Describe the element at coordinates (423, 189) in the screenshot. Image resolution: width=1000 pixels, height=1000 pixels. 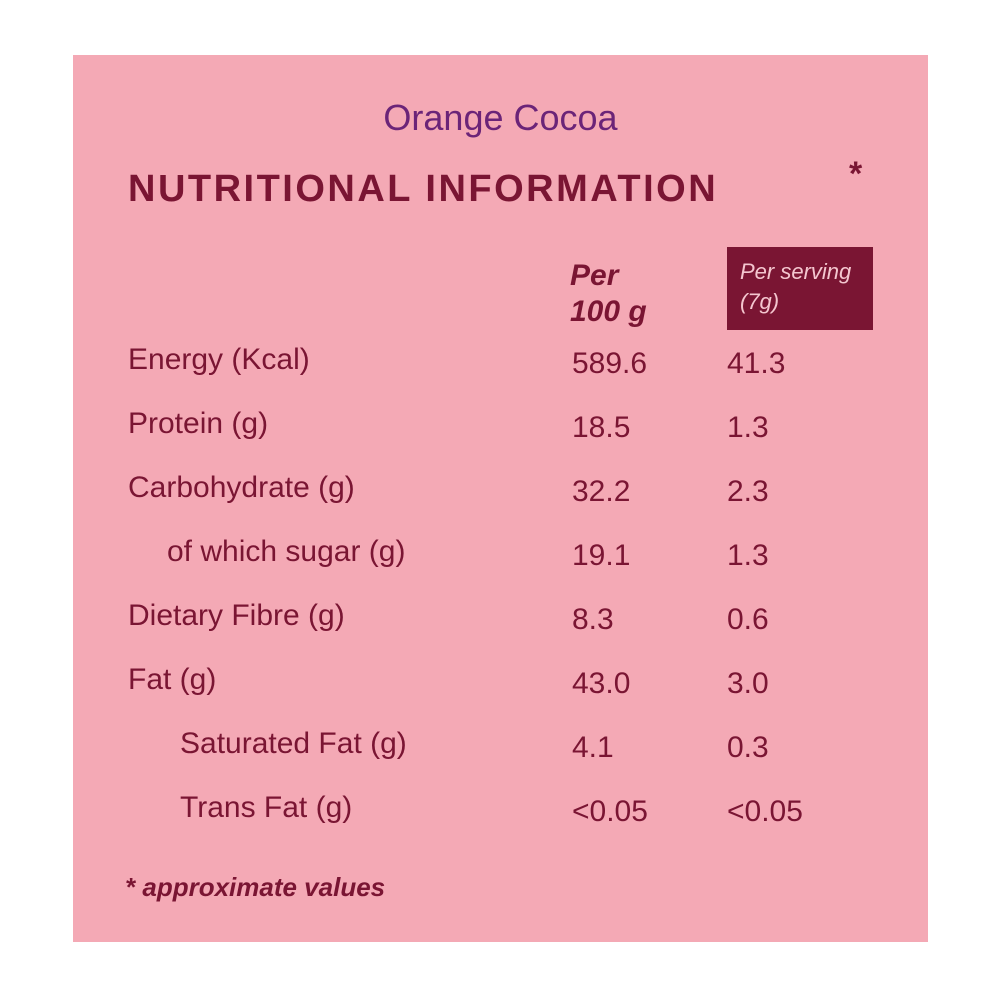
I see `heading: NUTRITIONAL INFORMATION` at that location.